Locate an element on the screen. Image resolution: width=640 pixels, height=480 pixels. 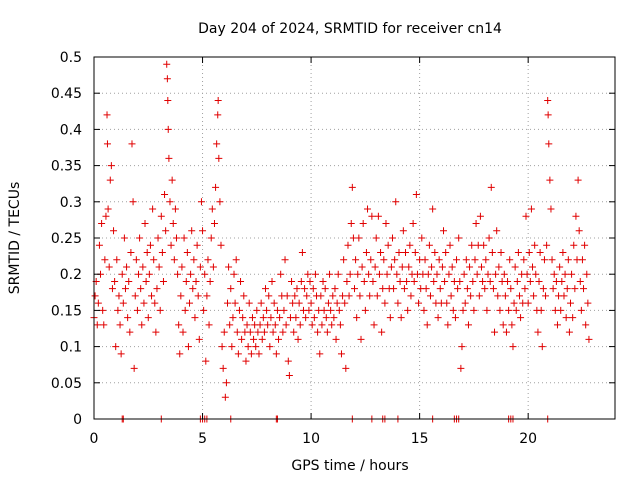
x-tick-label: 10 is located at coordinates (311, 439).